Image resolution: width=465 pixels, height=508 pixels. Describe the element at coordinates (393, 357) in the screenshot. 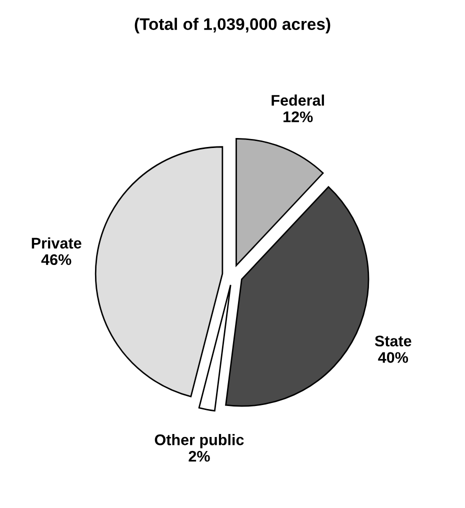

I see `data-label: 40%` at that location.